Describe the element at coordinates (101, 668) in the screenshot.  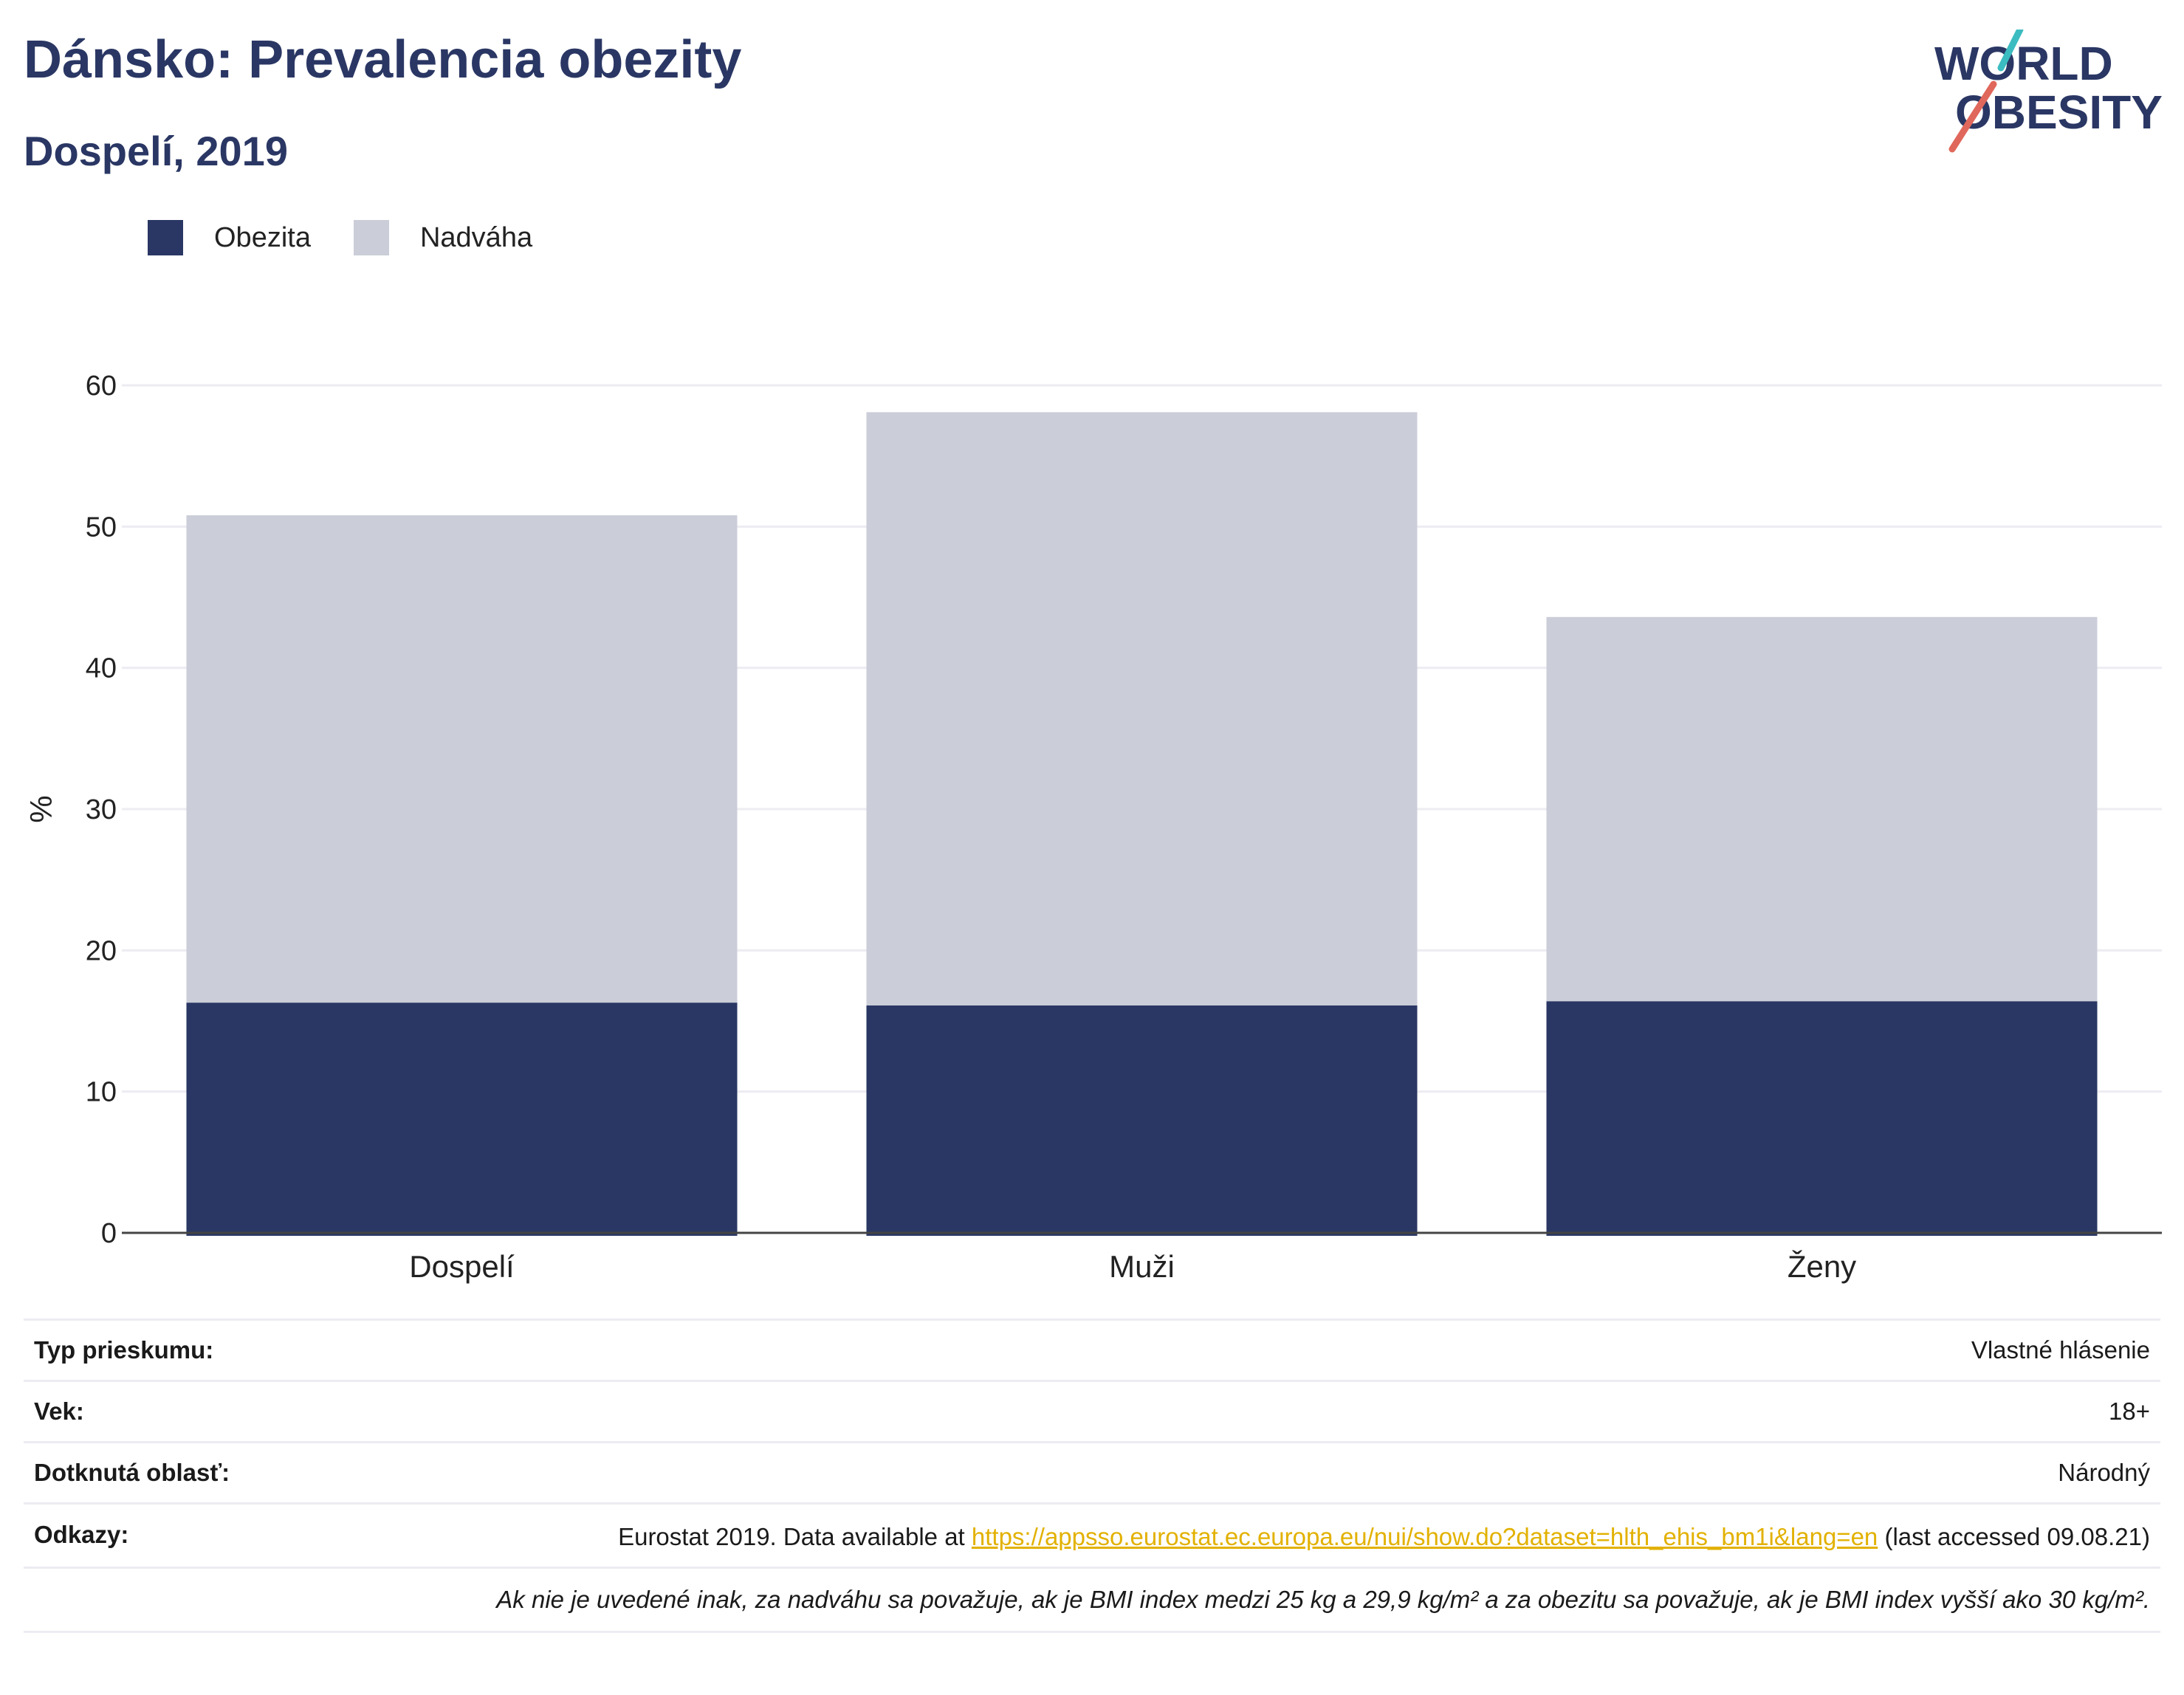
I see `y-tick-label: 40` at that location.